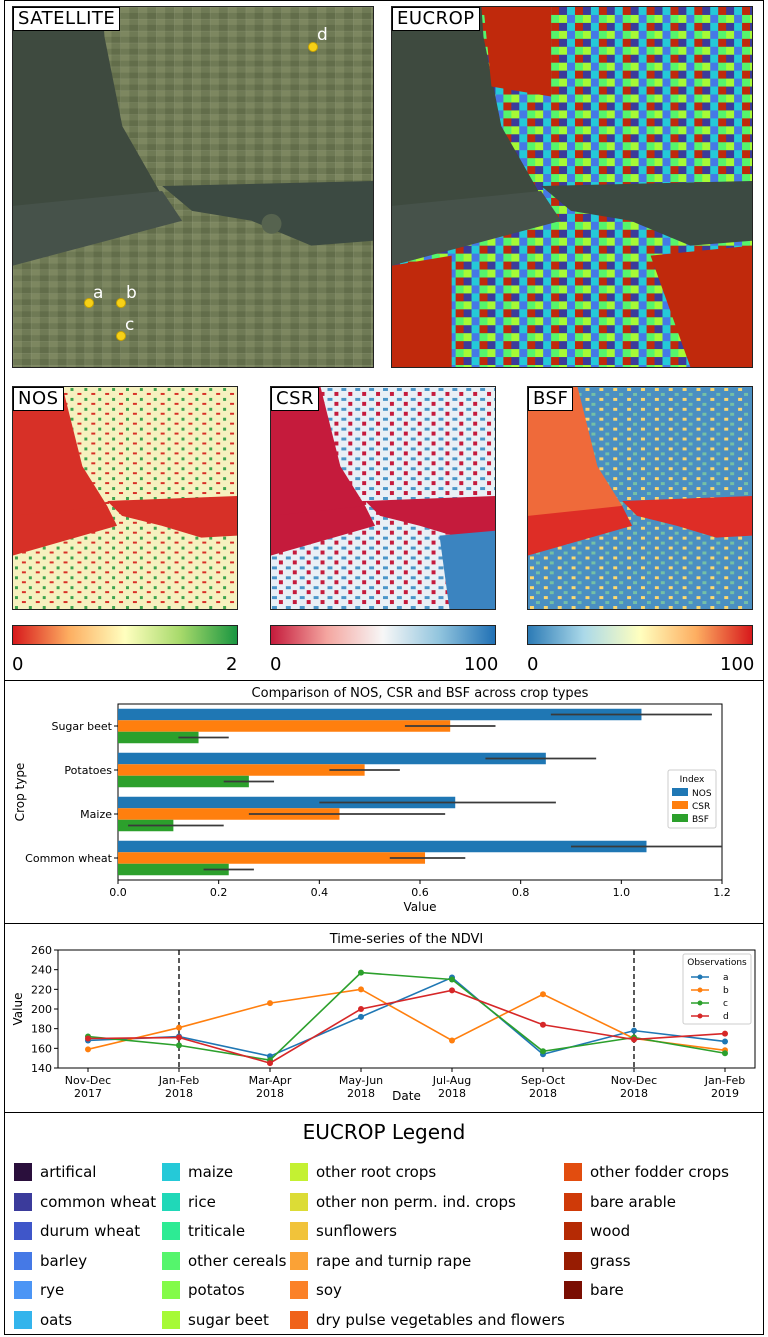  What do you see at coordinates (403, 1202) in the screenshot?
I see `legend-item: other non perm. ind. crops` at bounding box center [403, 1202].